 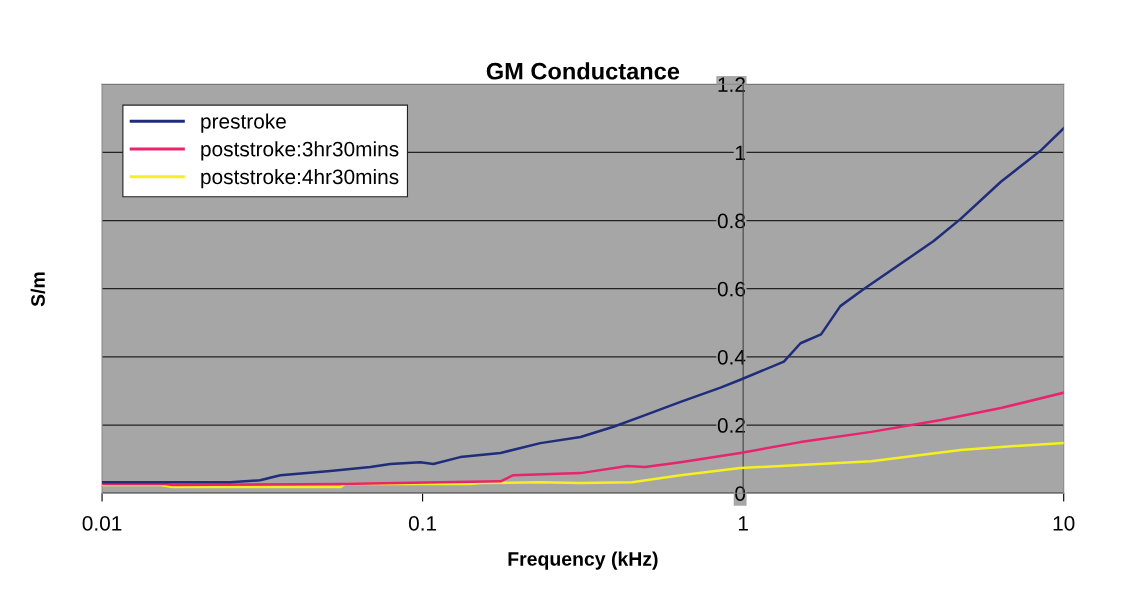 I want to click on y-tick-label: 0.6, so click(x=731, y=289).